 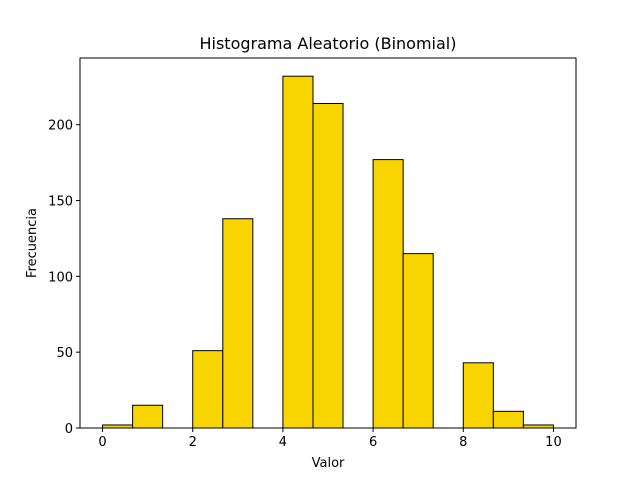 I want to click on x-tick-label: 8, so click(x=463, y=442).